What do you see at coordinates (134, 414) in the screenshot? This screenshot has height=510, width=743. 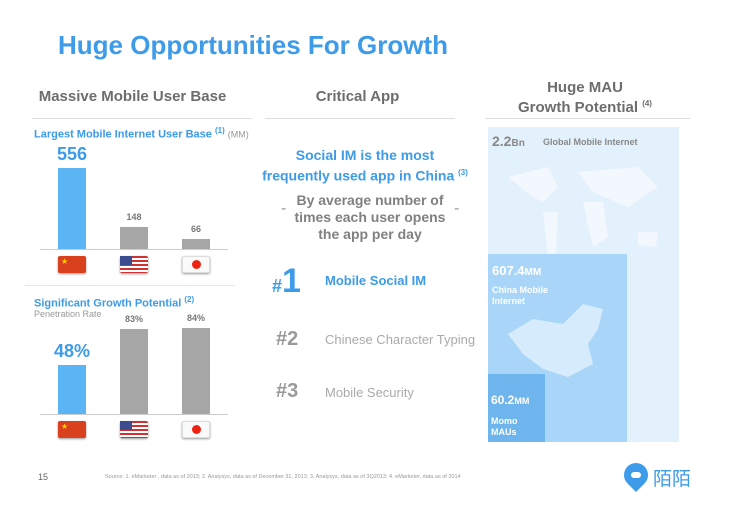 I see `chart2-baseline` at bounding box center [134, 414].